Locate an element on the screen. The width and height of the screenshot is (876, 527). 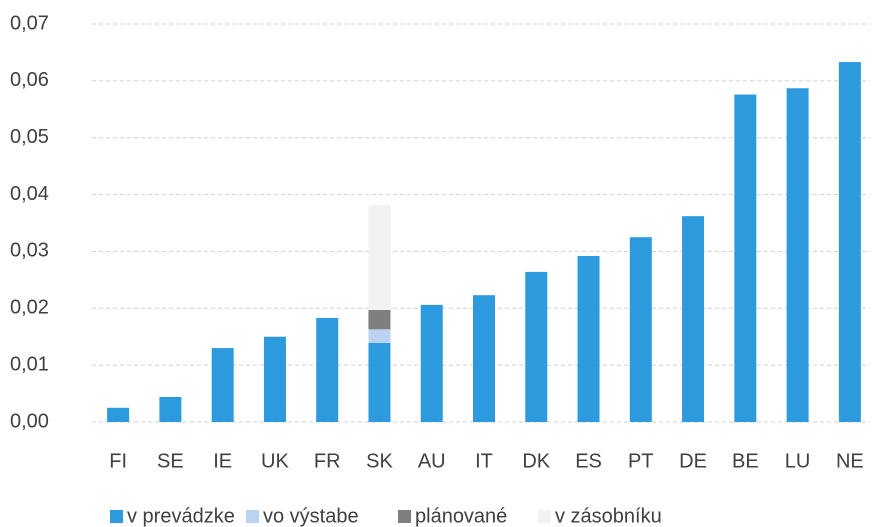
y-tick-label: 0,07 is located at coordinates (29, 23).